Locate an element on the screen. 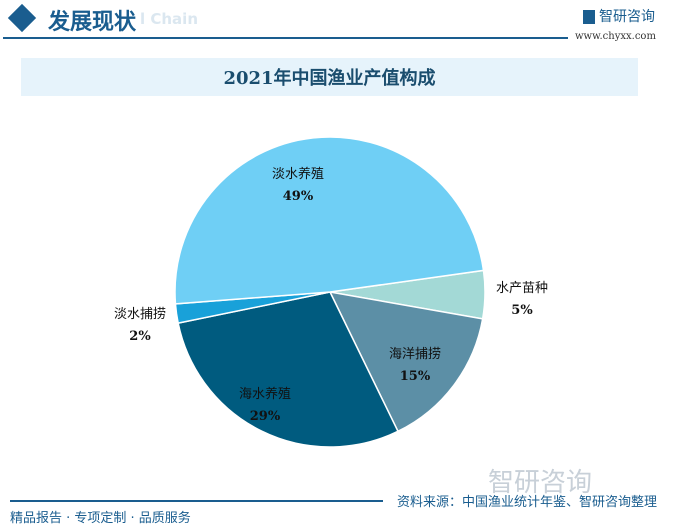 This screenshot has width=675, height=528. logo-text: 智研咨询 is located at coordinates (627, 17).